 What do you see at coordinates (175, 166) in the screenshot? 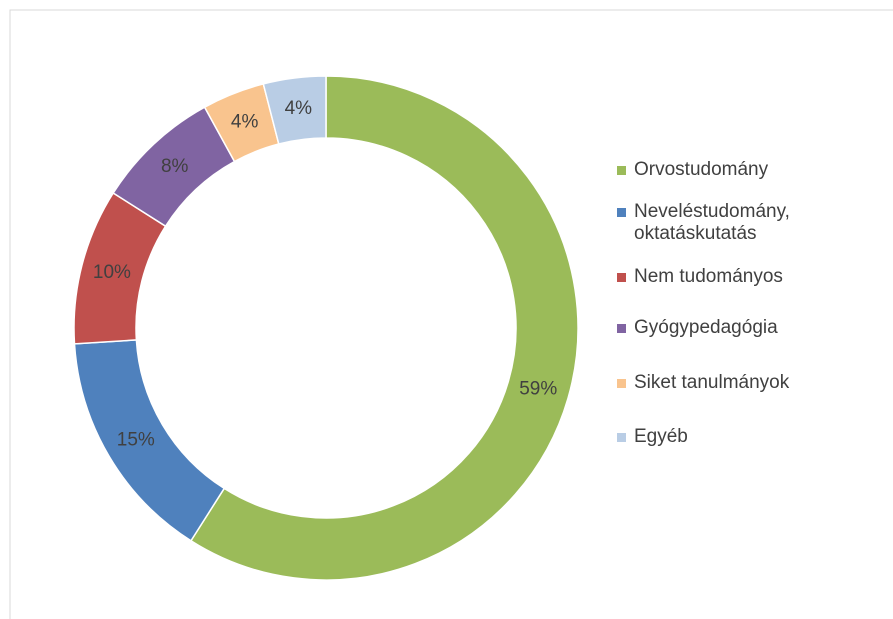
I see `data-label: 8%` at bounding box center [175, 166].